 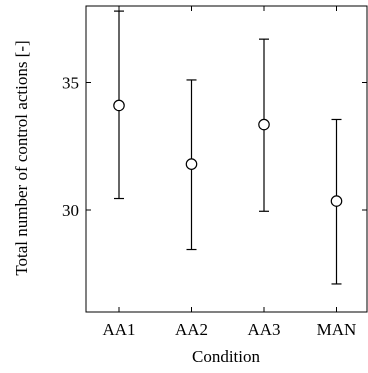 What do you see at coordinates (191, 329) in the screenshot?
I see `x-tick-label: AA2` at bounding box center [191, 329].